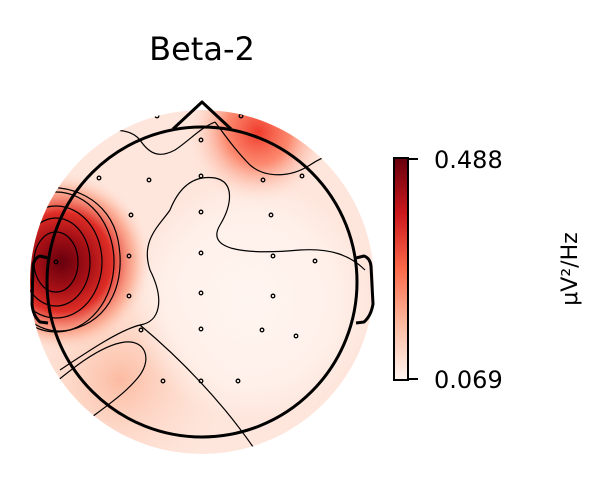  What do you see at coordinates (202, 115) in the screenshot?
I see `nose-icon` at bounding box center [202, 115].